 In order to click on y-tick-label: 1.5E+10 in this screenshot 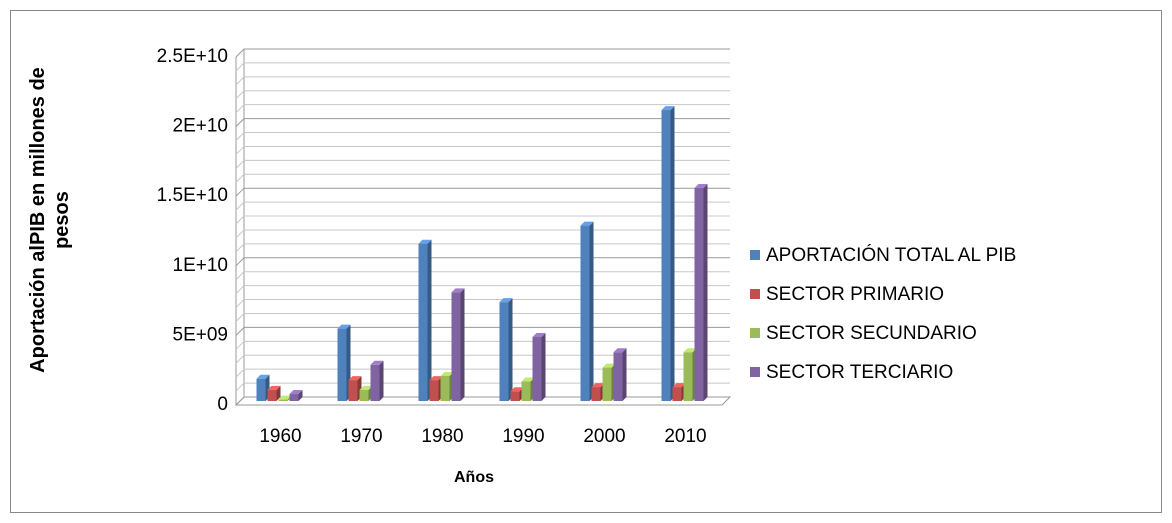, I will do `click(192, 195)`.